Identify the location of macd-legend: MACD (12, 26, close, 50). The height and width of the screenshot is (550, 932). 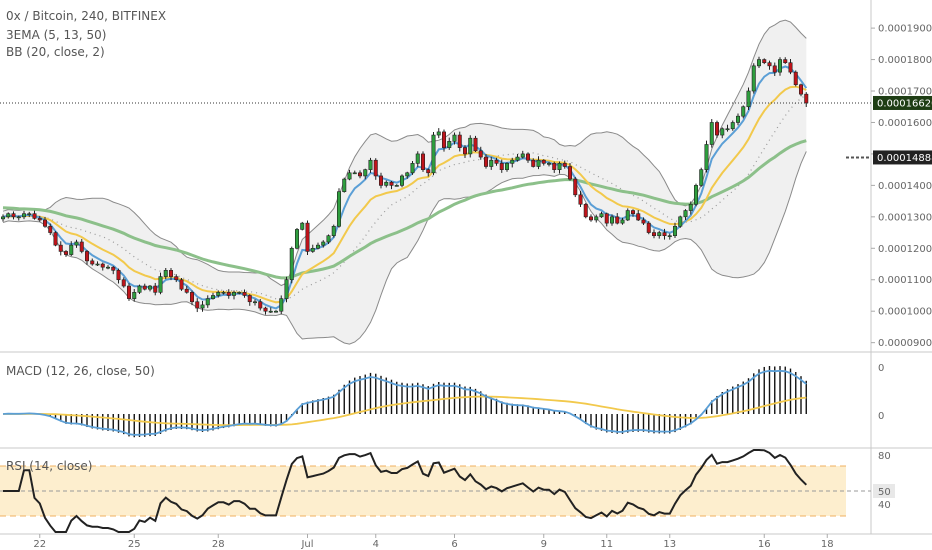
(80, 371).